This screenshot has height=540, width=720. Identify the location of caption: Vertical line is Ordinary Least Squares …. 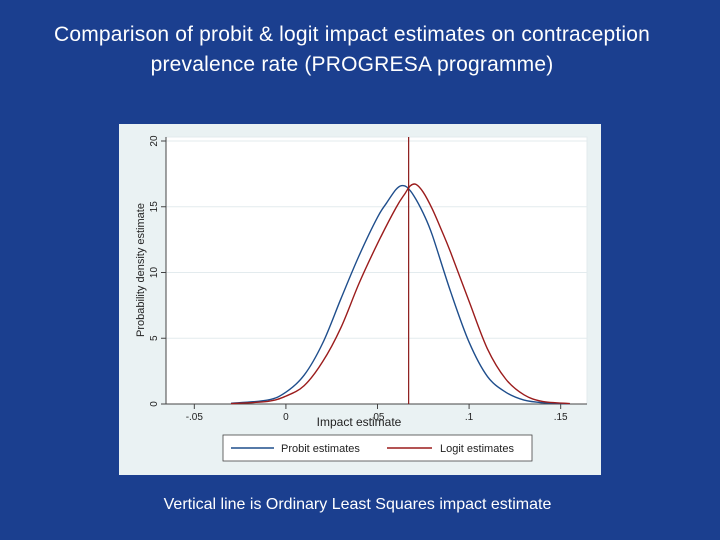
(357, 504).